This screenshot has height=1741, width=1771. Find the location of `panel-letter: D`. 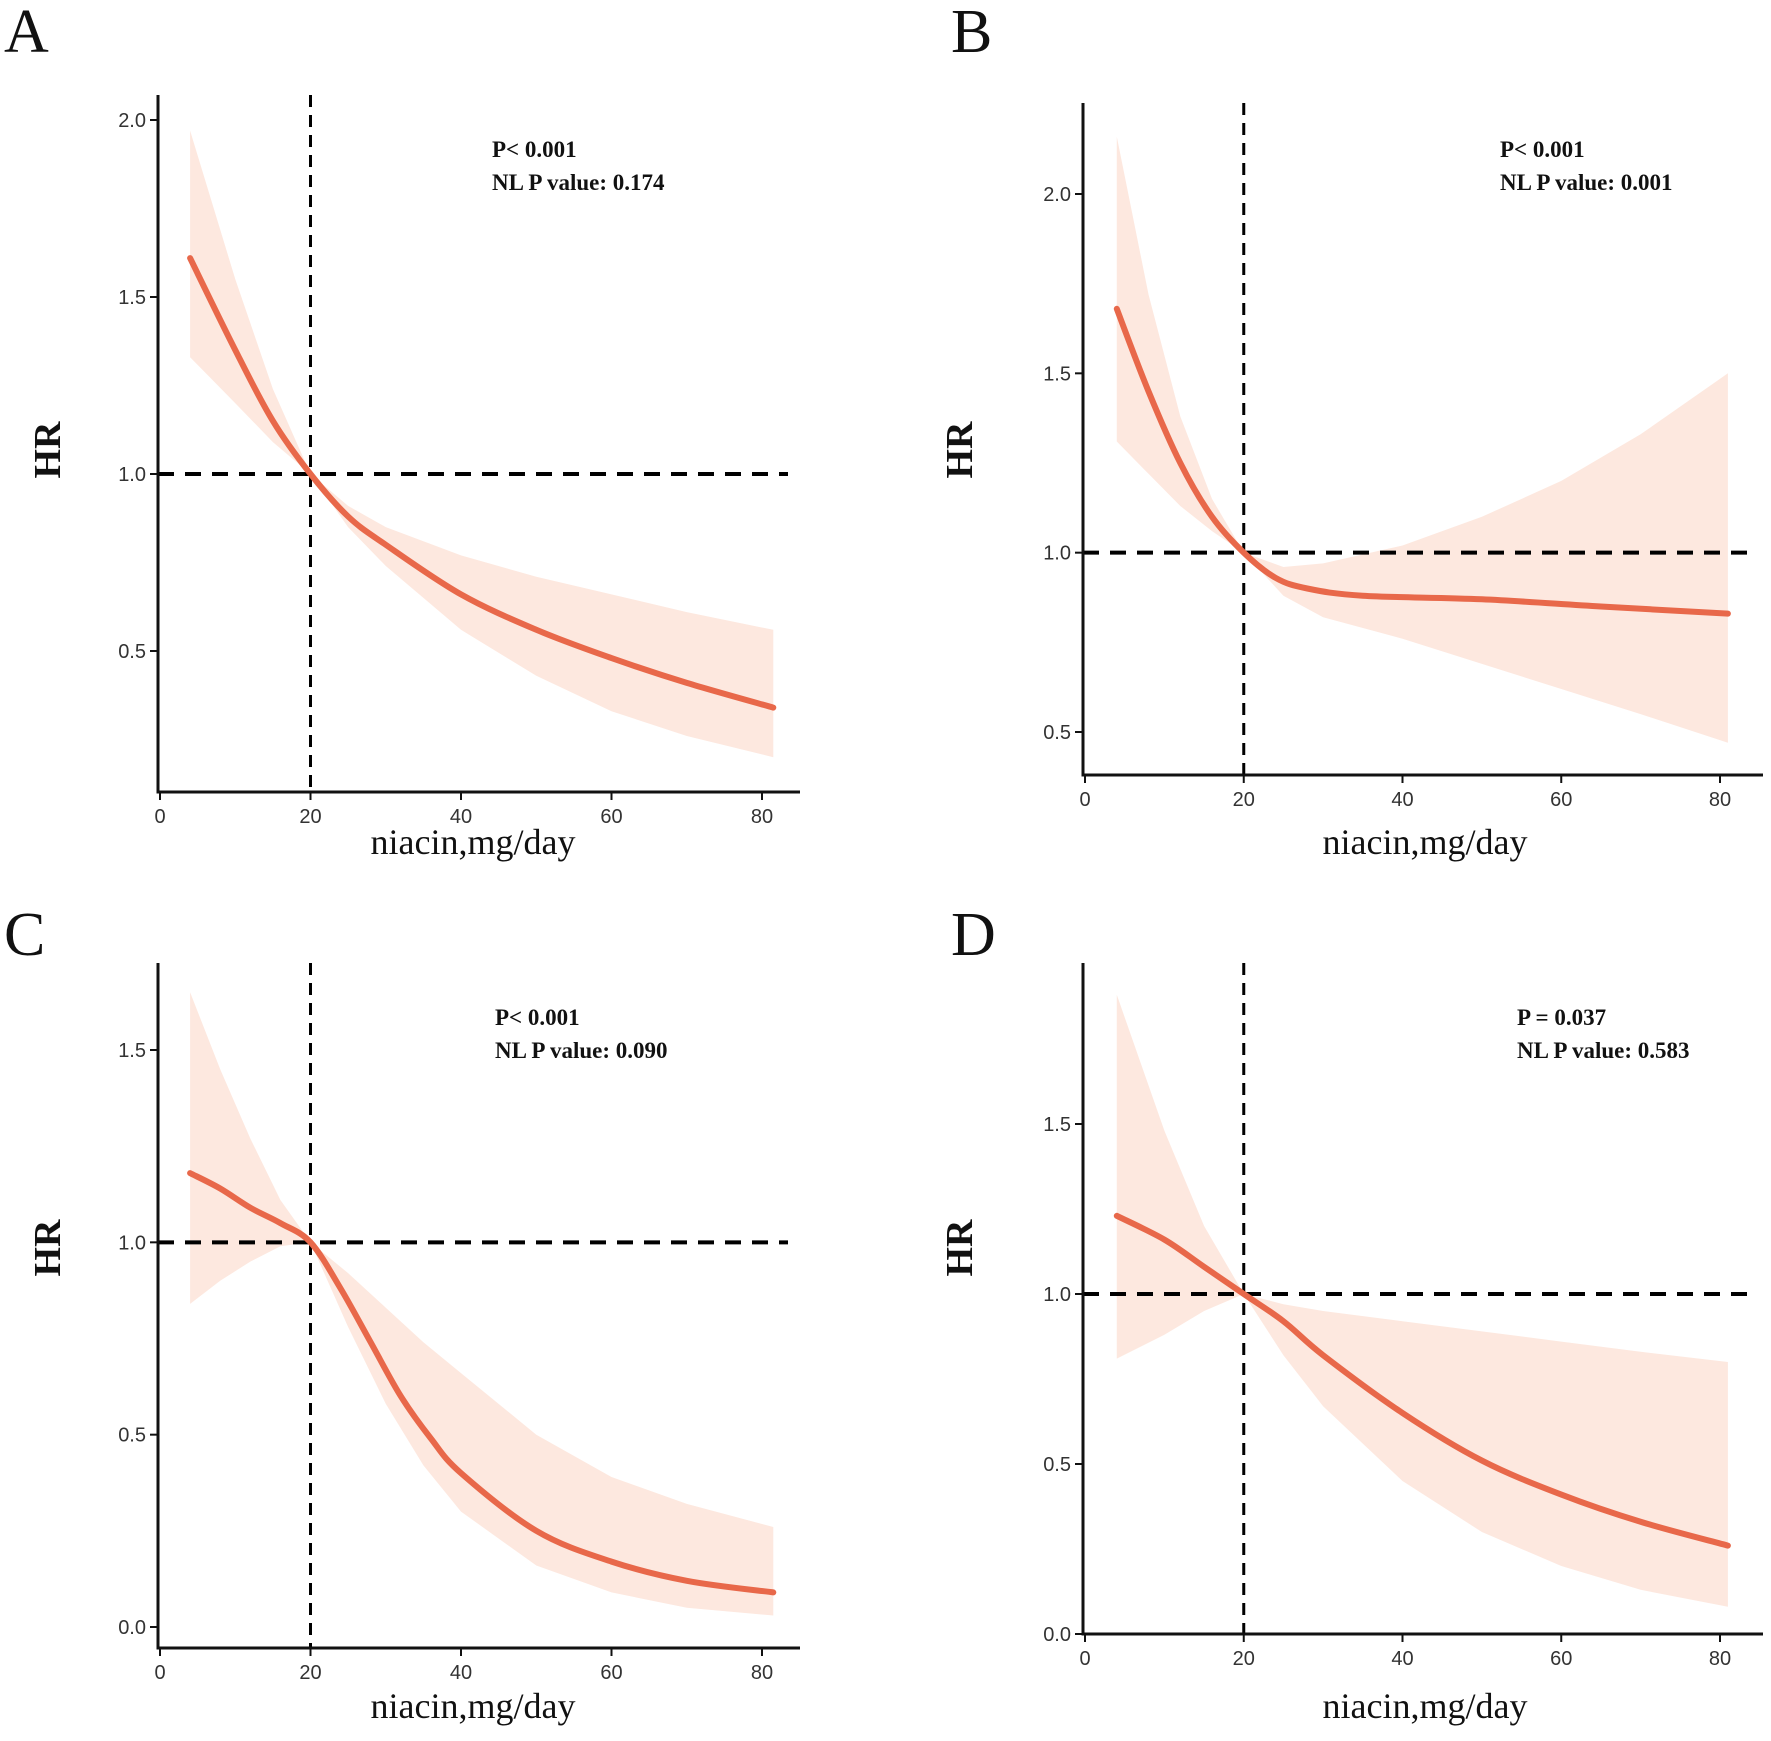

panel-letter: D is located at coordinates (973, 935).